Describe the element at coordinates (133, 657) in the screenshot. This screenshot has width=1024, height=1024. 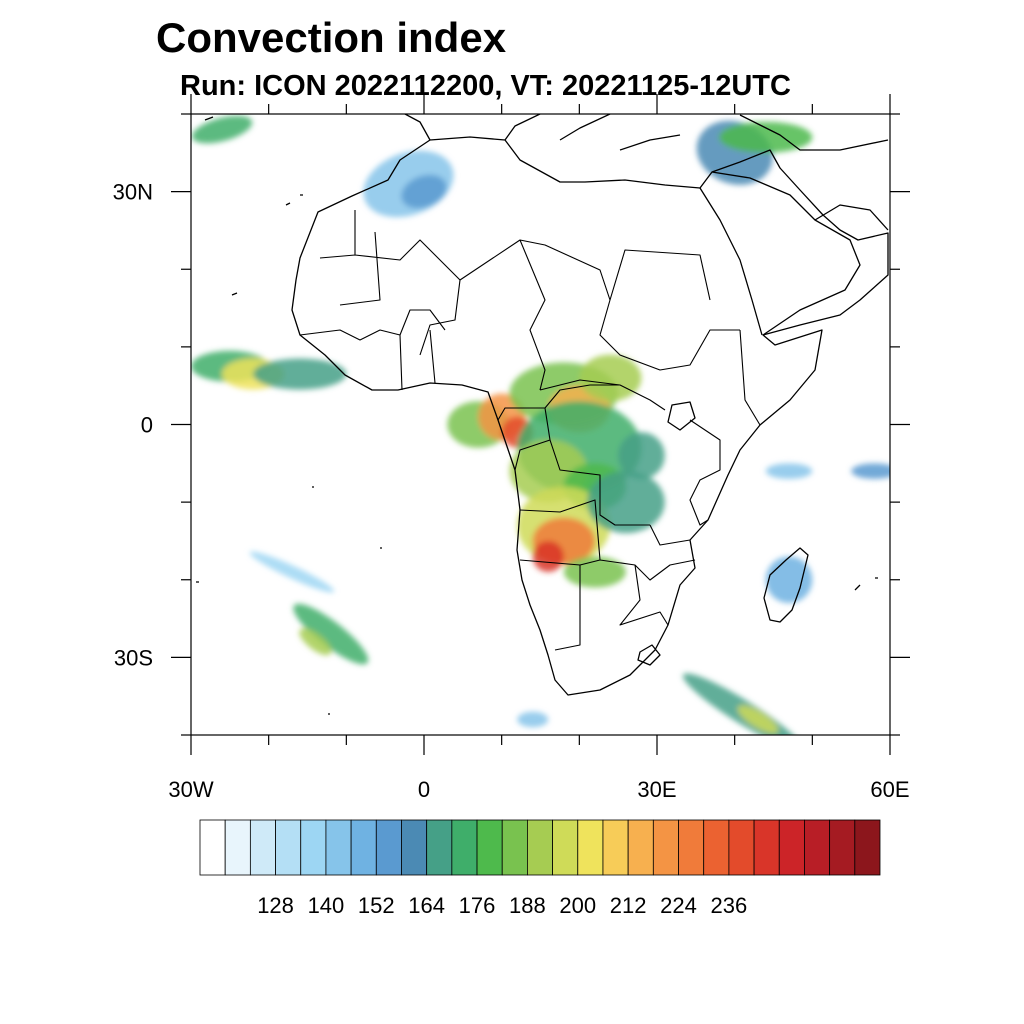
I see `lat-tick-label: 30S` at that location.